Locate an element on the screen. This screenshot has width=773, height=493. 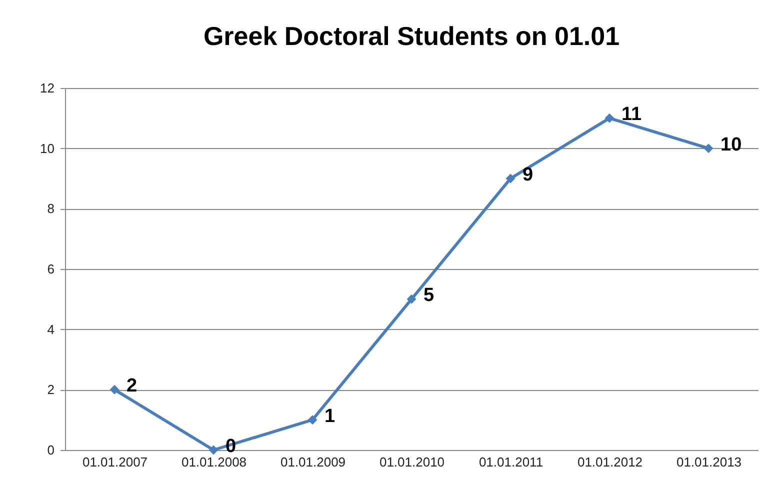
x-tick-label: 01.01.2013 is located at coordinates (709, 462).